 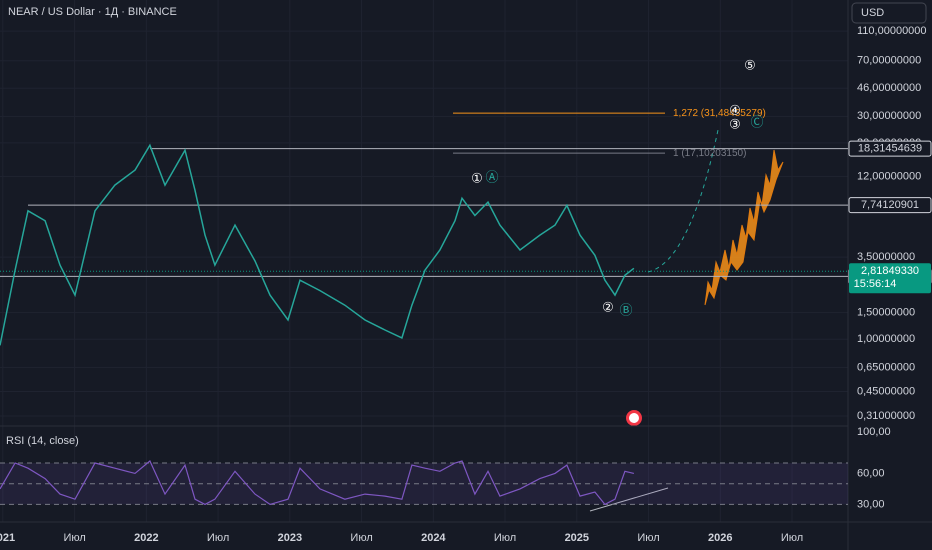 I want to click on y-tick-label: 3,50000000, so click(x=886, y=257).